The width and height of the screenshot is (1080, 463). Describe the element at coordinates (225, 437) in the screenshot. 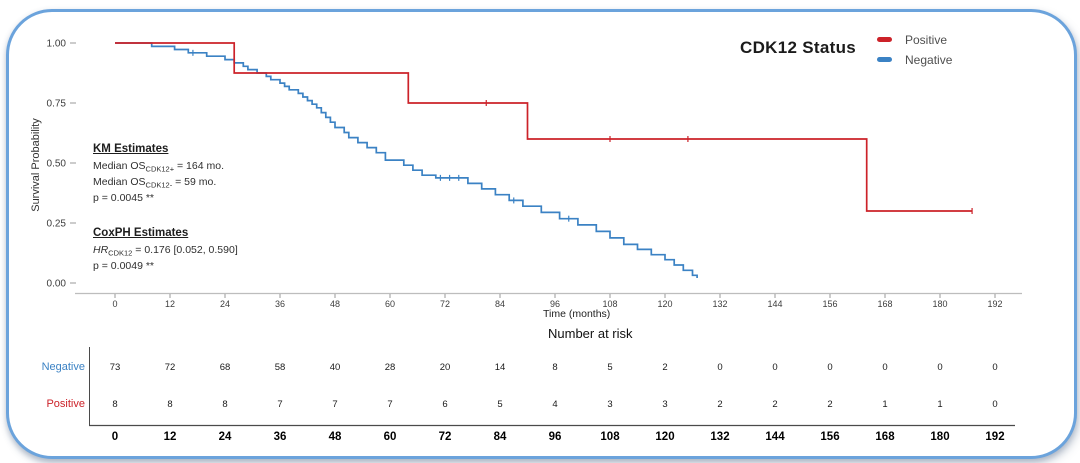

I see `risk-axis-label: 24` at that location.